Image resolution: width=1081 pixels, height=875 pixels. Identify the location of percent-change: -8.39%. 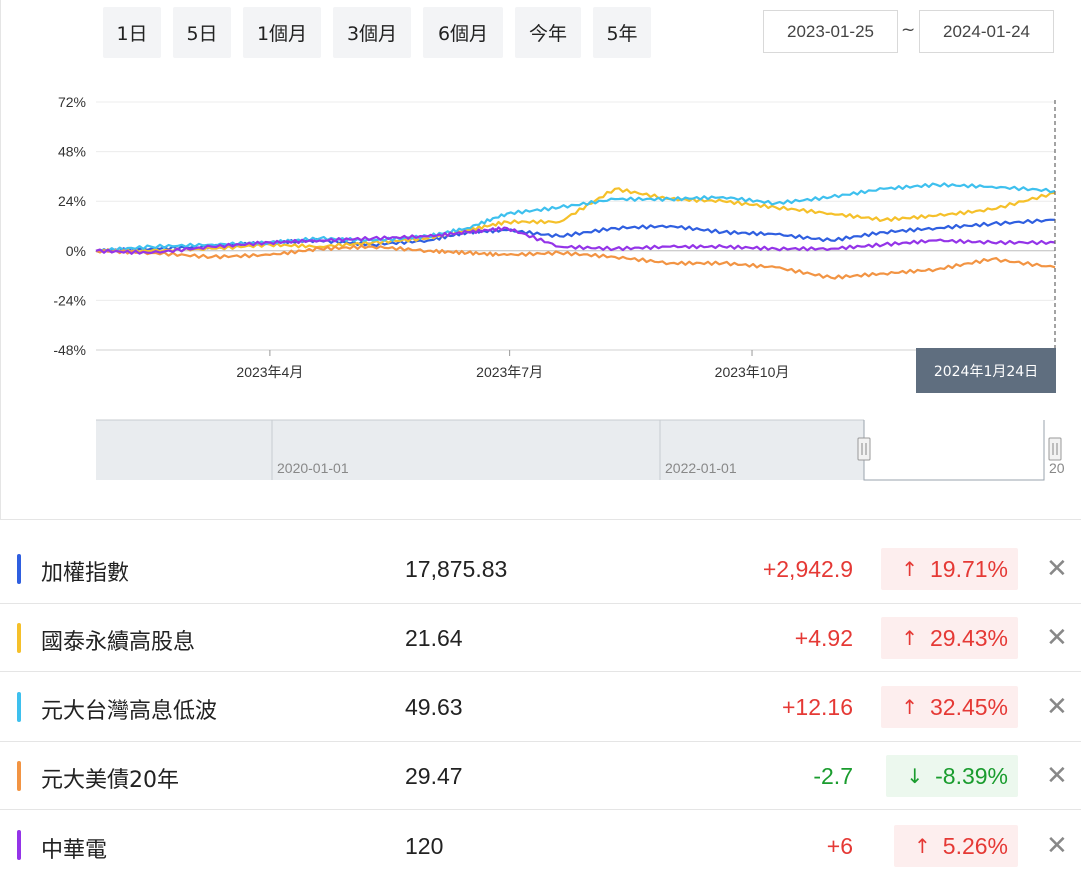
(971, 775).